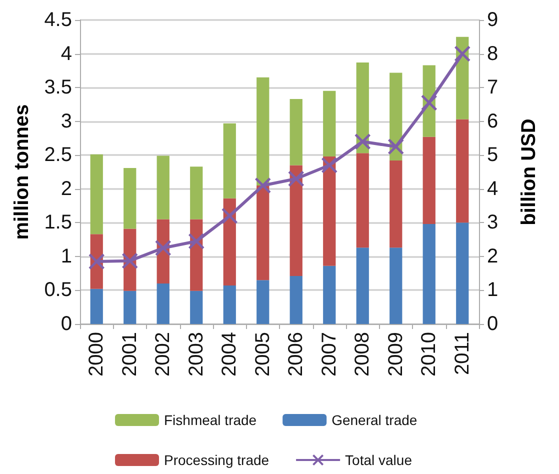  I want to click on x-tick-label: 2009, so click(395, 354).